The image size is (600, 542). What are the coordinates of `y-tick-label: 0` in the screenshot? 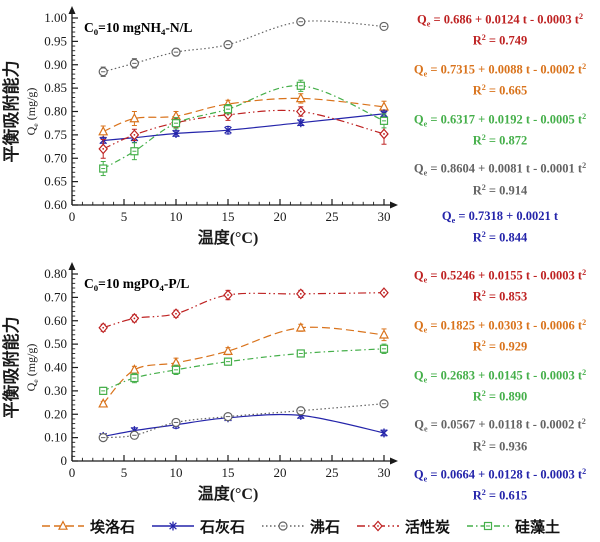 It's located at (64, 460).